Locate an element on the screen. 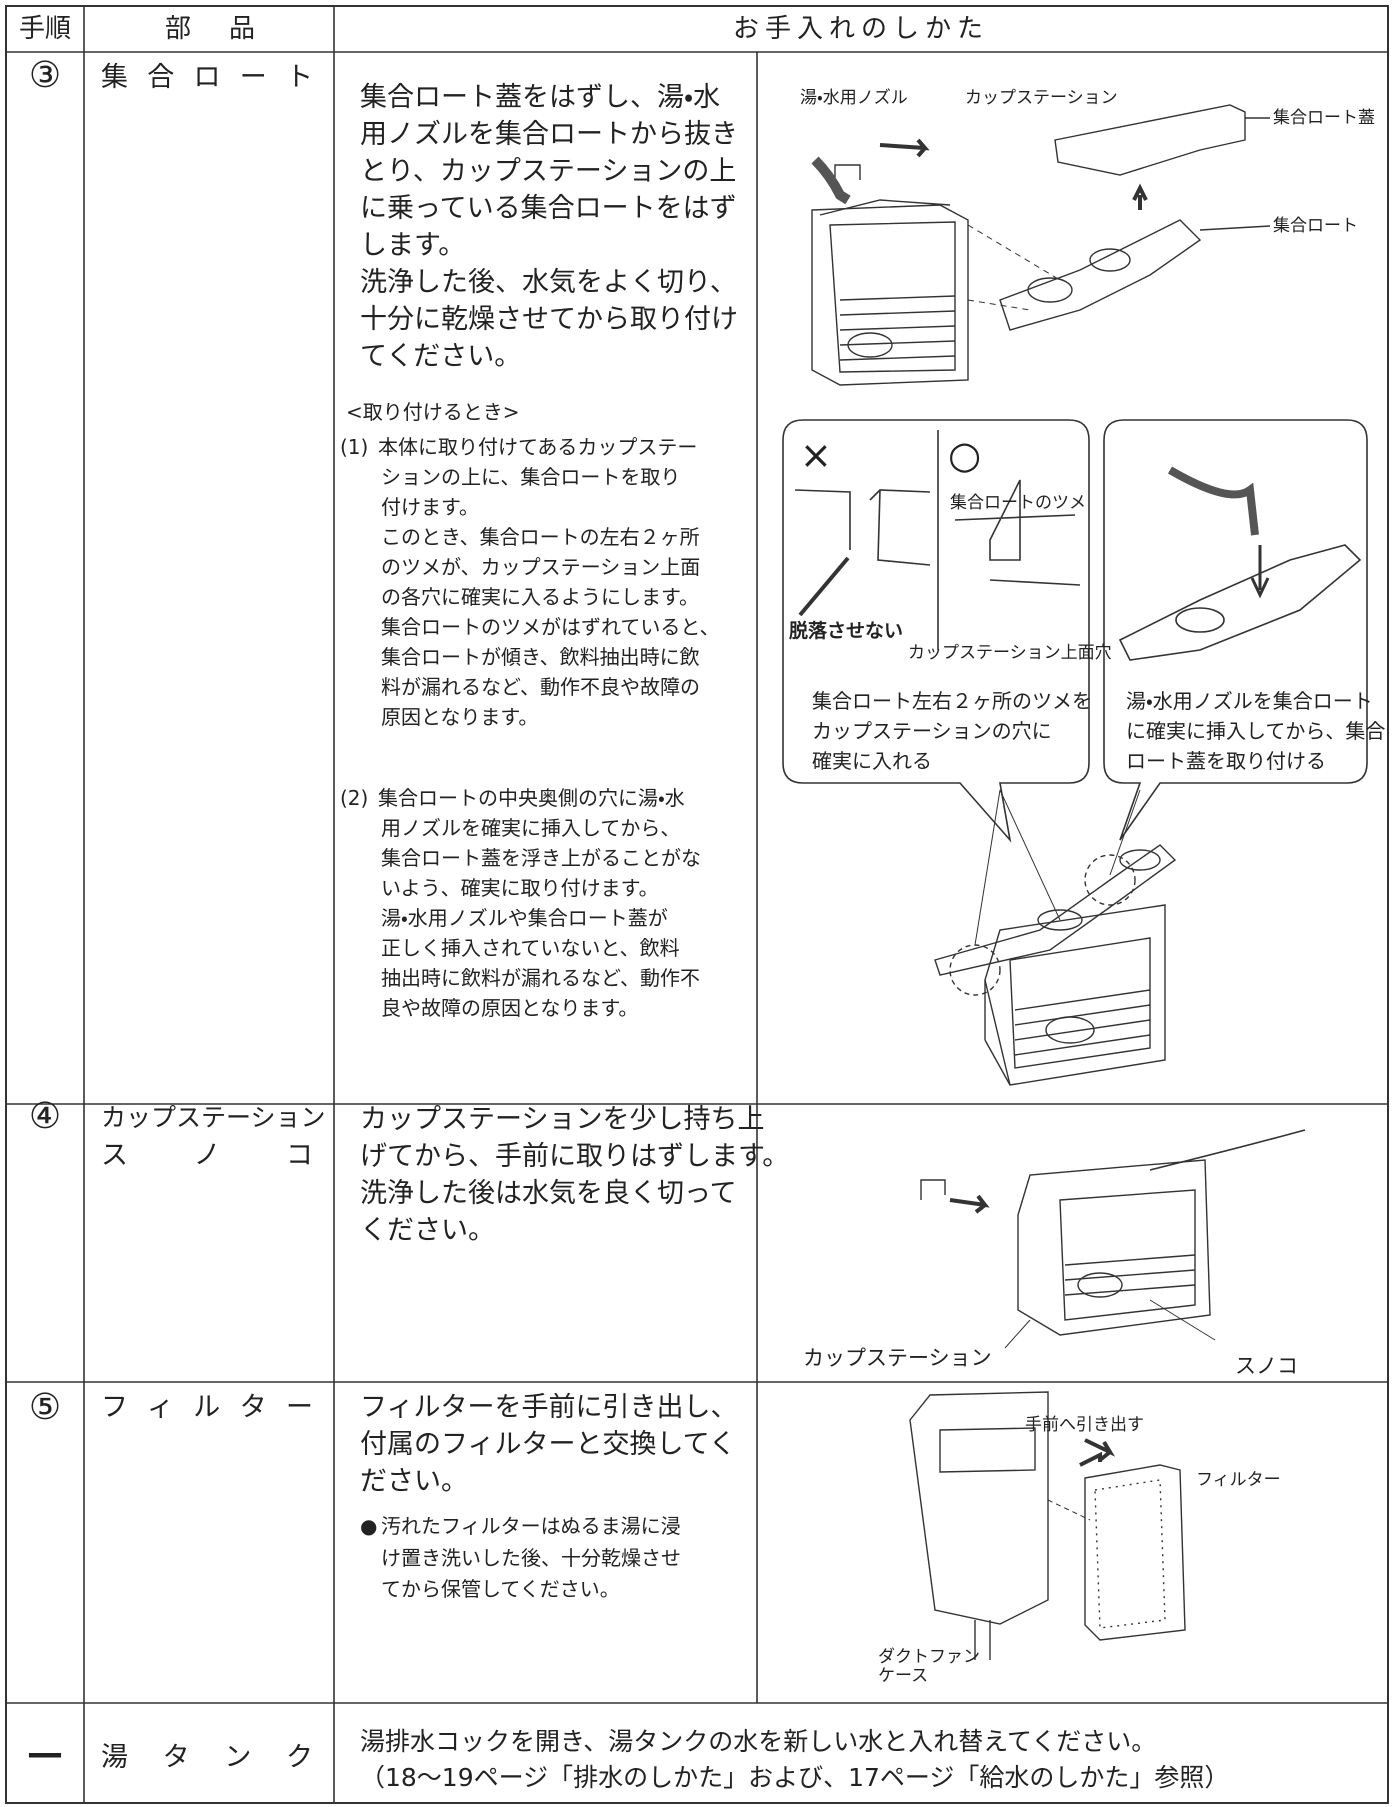  text-line: 付属のフィルターと交換してく is located at coordinates (548, 1444).